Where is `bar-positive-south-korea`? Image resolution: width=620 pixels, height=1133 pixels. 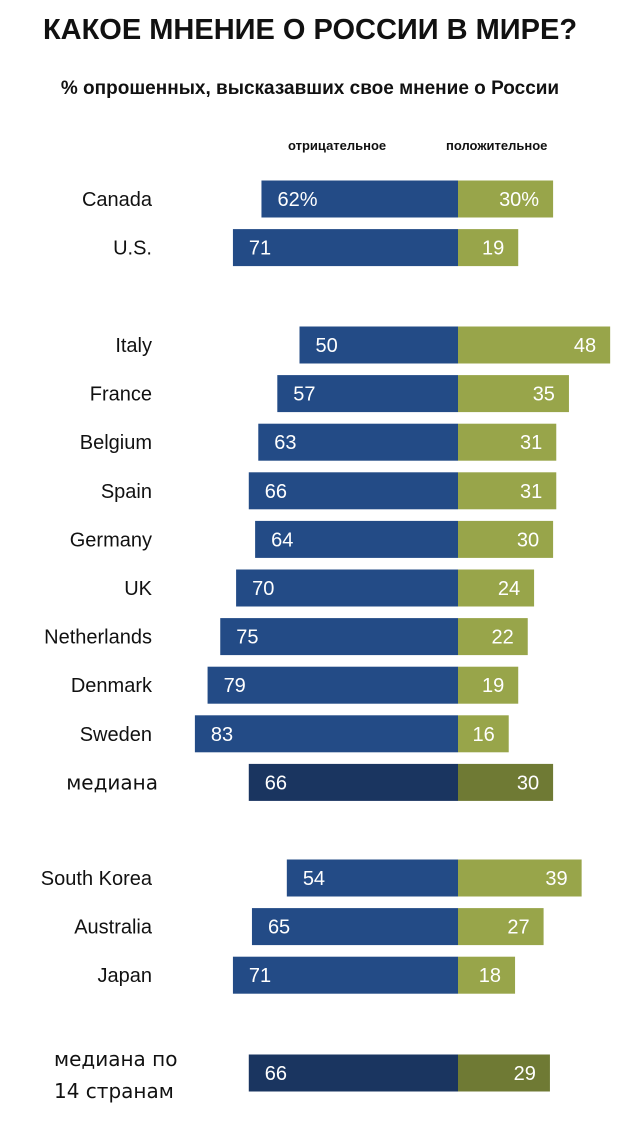
bar-positive-south-korea is located at coordinates (520, 878).